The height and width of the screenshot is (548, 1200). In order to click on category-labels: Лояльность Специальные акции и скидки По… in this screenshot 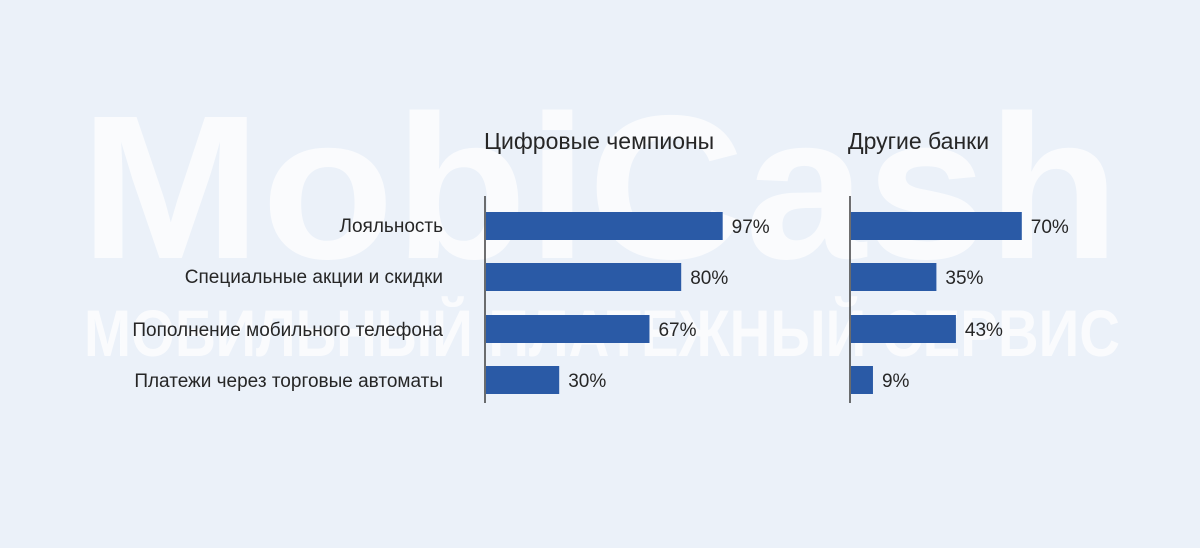, I will do `click(287, 304)`.